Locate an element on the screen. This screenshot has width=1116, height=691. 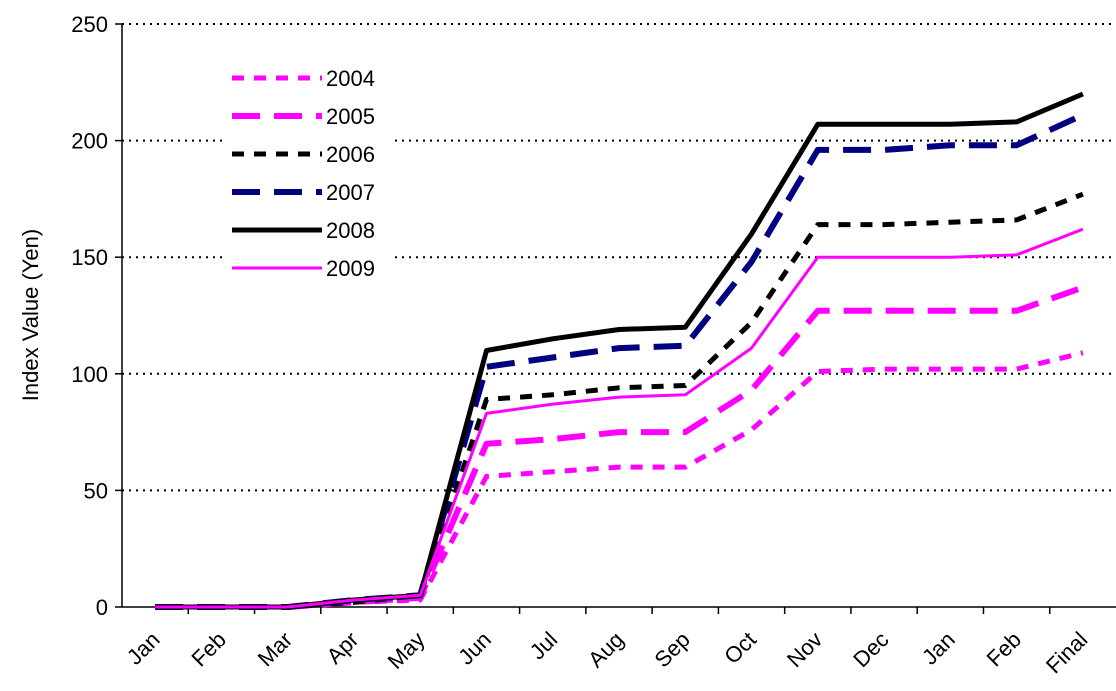
y-tick-label: 250 is located at coordinates (89, 24).